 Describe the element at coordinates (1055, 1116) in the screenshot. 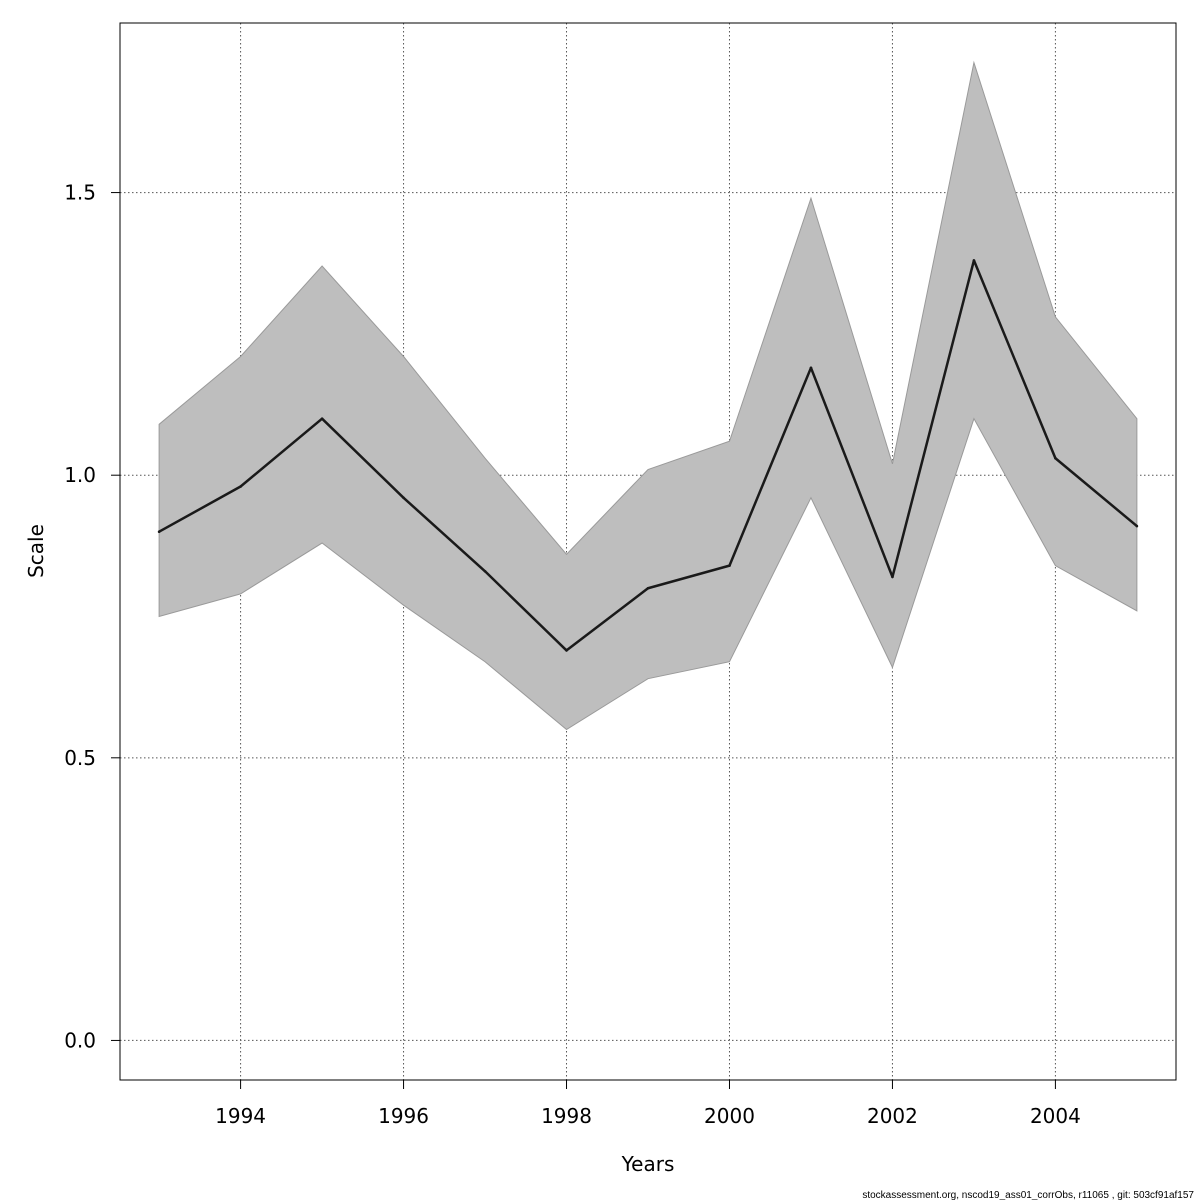

I see `x-tick-label: 2004` at that location.